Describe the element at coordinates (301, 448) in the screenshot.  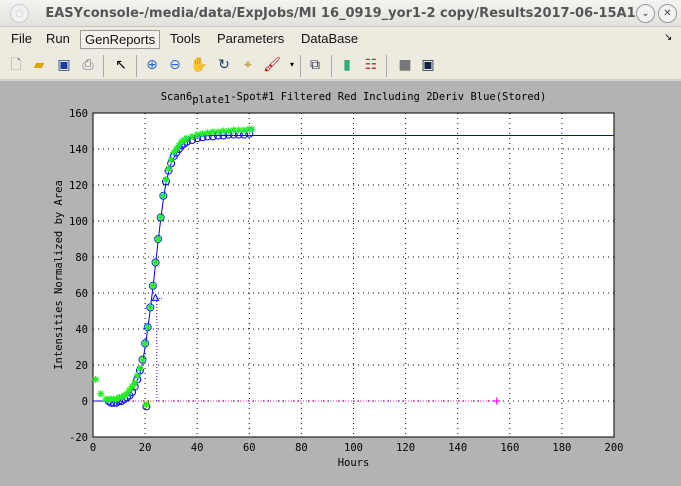
I see `x-tick-label: 80` at that location.